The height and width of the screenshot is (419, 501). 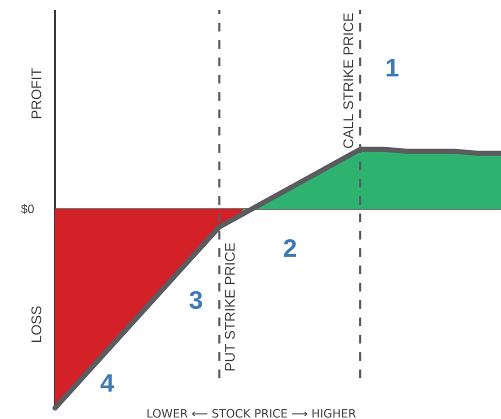 What do you see at coordinates (392, 67) in the screenshot?
I see `text: 1` at bounding box center [392, 67].